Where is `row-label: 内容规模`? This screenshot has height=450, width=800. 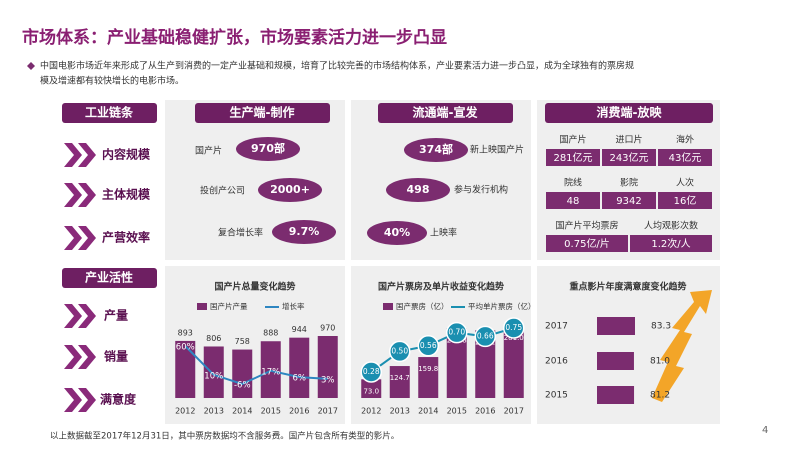
row-label: 内容规模 is located at coordinates (126, 154).